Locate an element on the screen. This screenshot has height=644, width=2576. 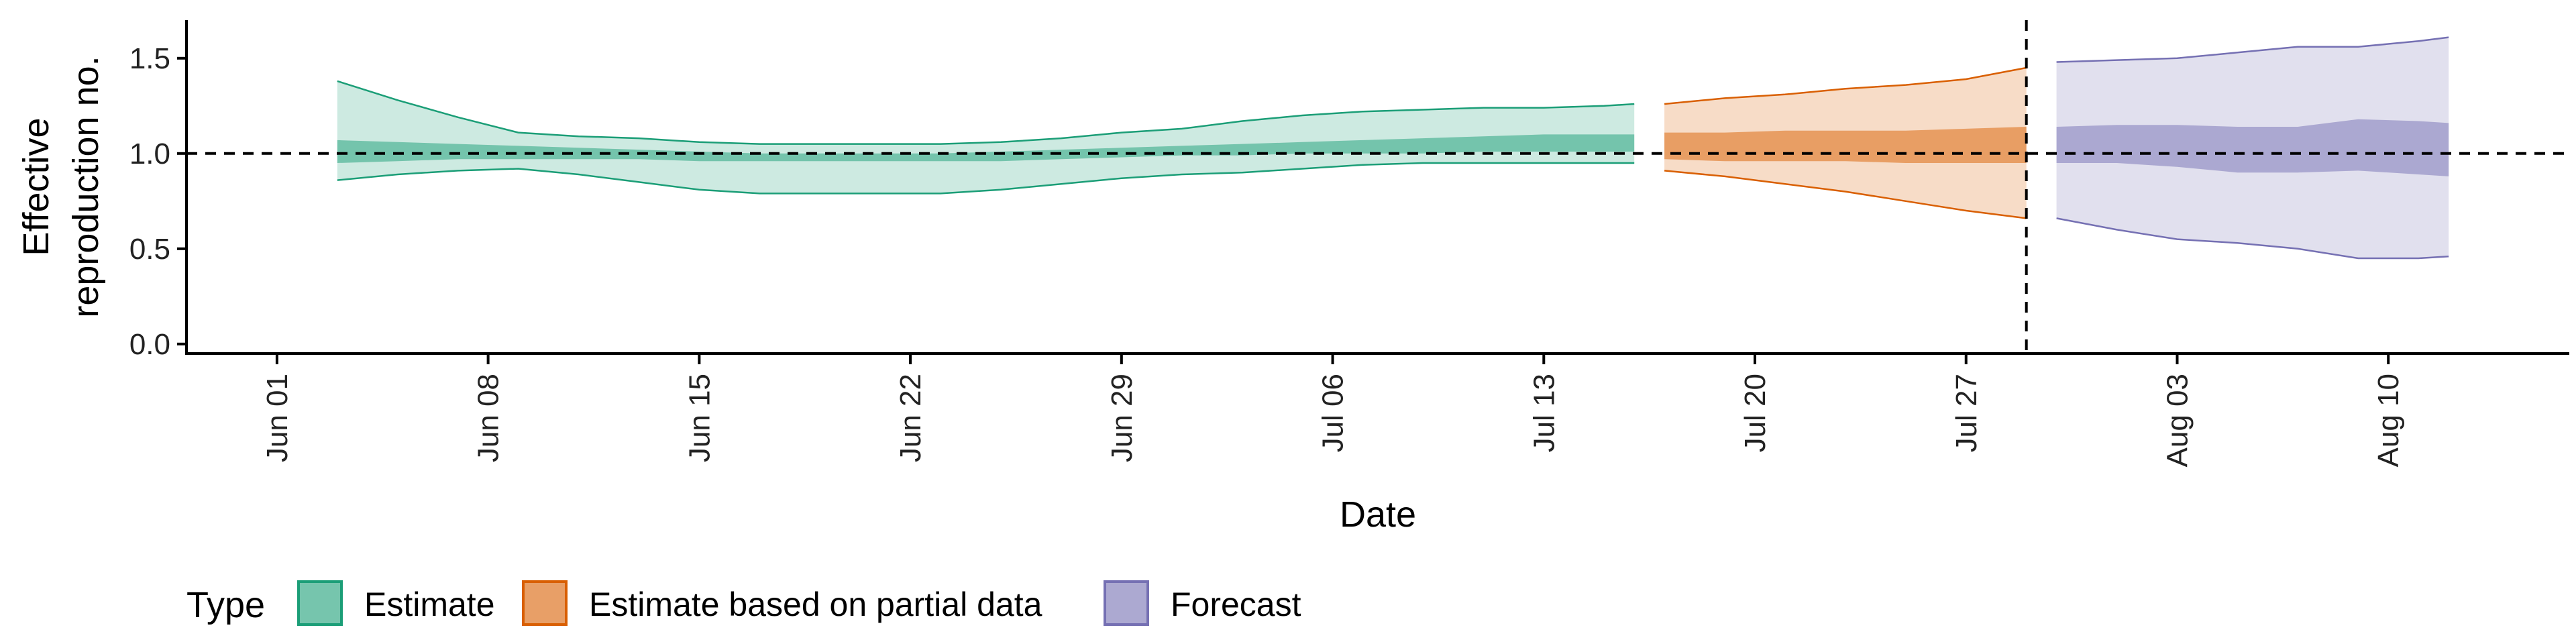
x-tick-label: Jun 29 is located at coordinates (1122, 418).